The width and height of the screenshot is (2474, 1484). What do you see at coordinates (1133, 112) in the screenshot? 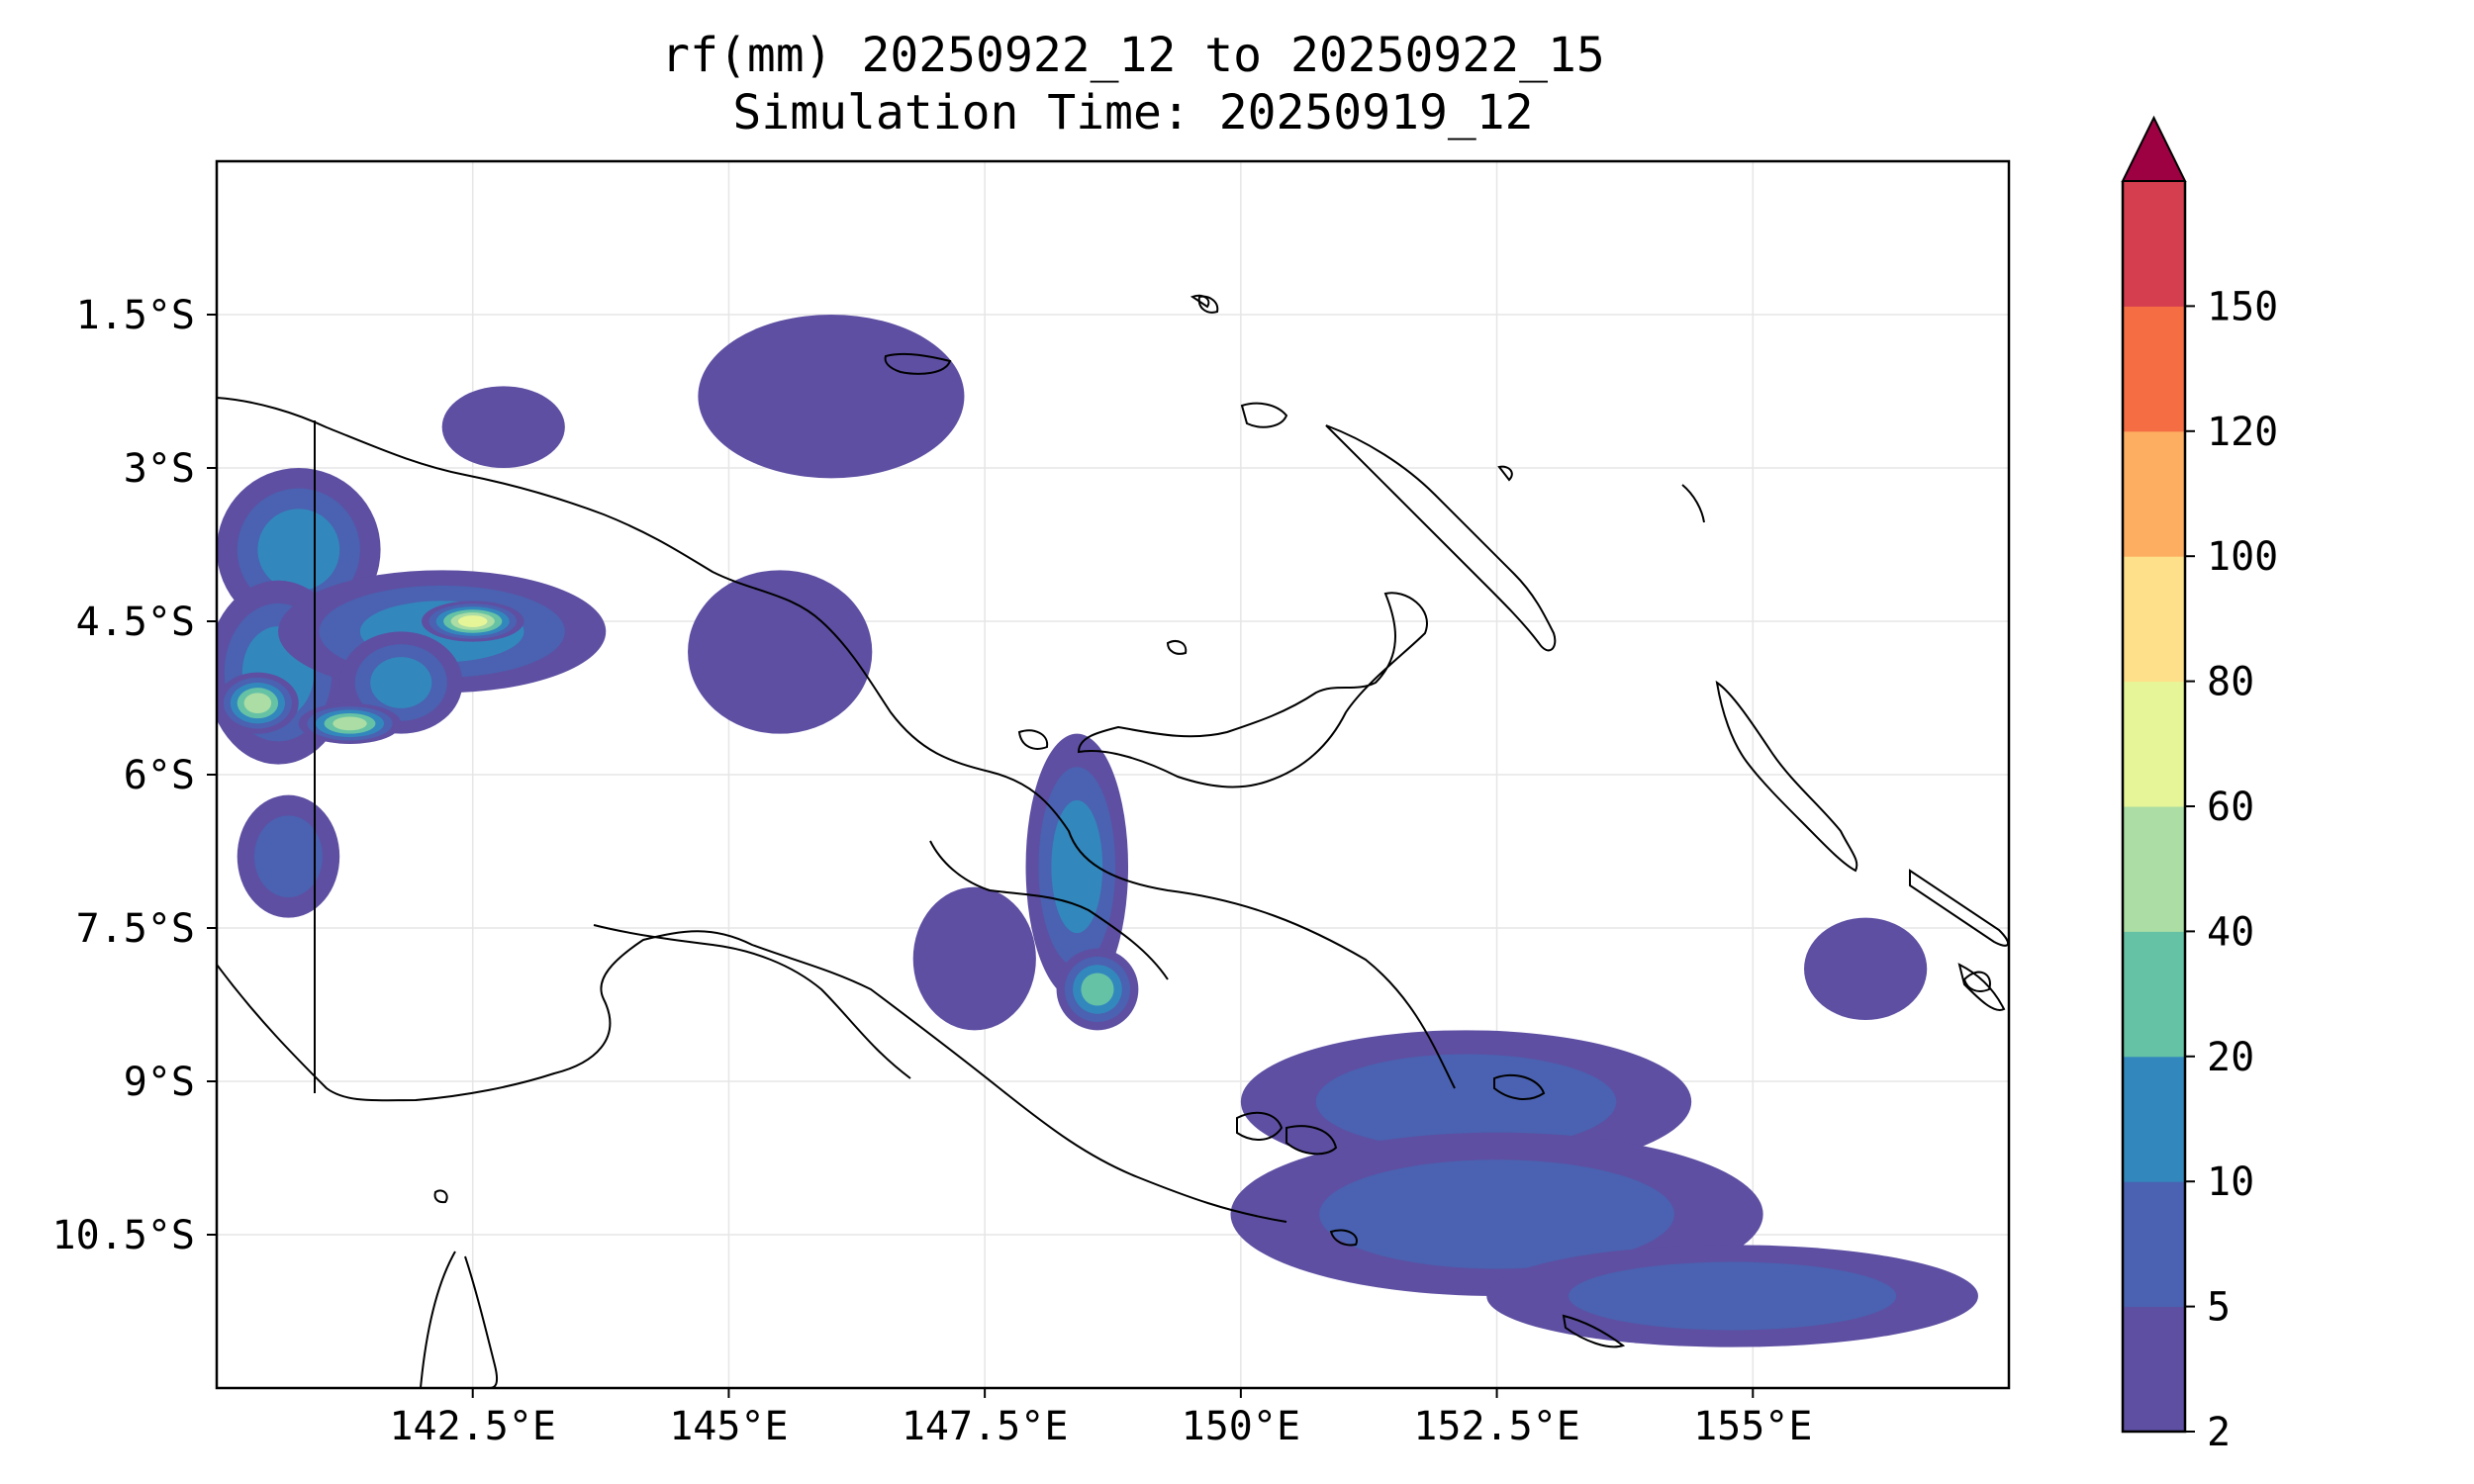
I see `map-subtitle: Simulation Time: 20250919_12` at bounding box center [1133, 112].